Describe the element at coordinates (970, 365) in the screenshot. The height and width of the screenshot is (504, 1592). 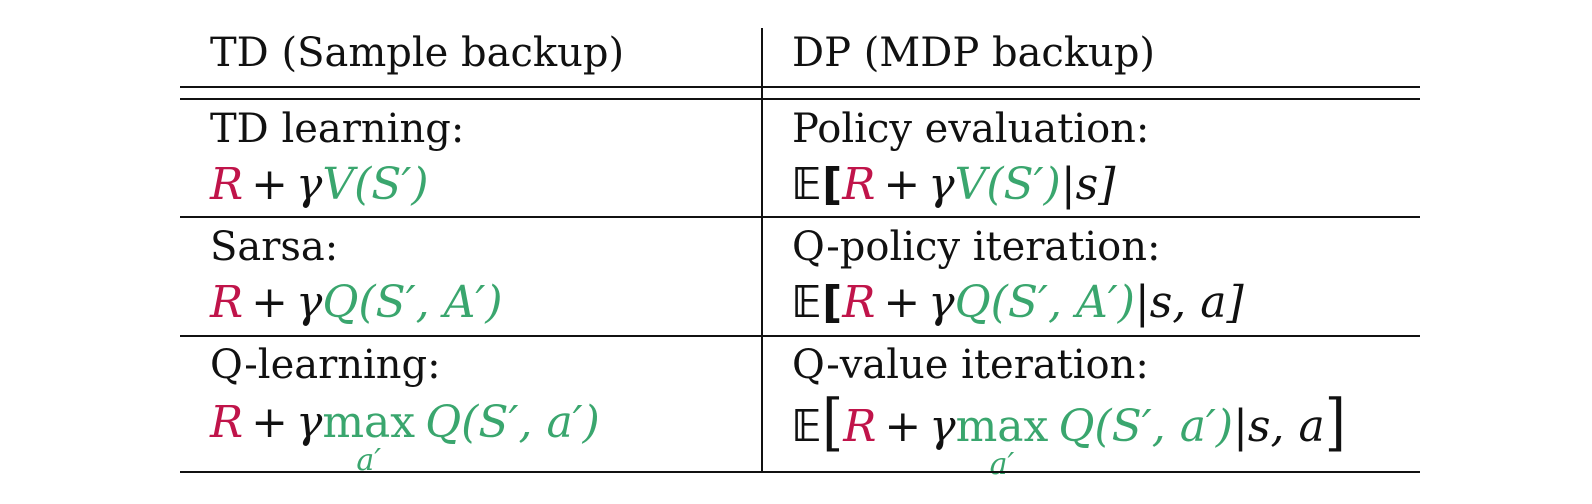
I see `row-q-value-iteration-label: Q-value iteration:` at that location.